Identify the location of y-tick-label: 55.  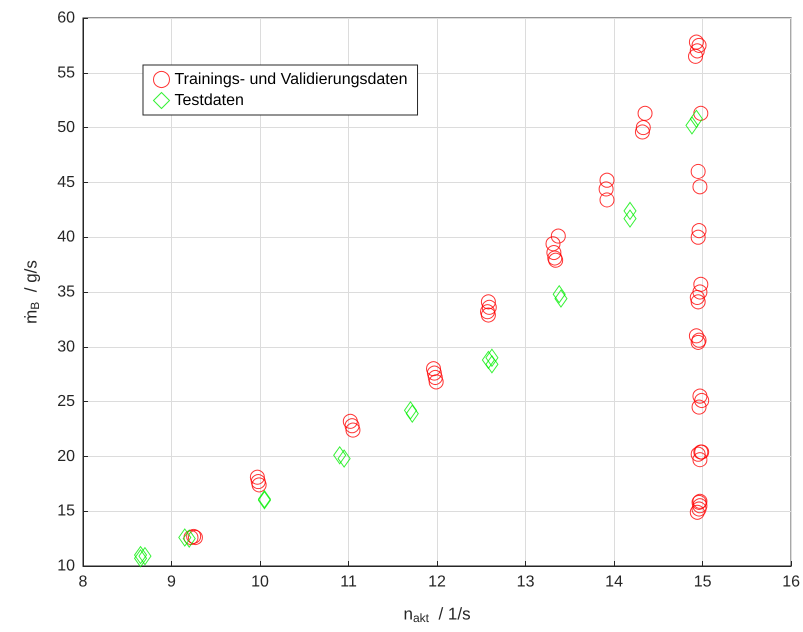
(66, 73).